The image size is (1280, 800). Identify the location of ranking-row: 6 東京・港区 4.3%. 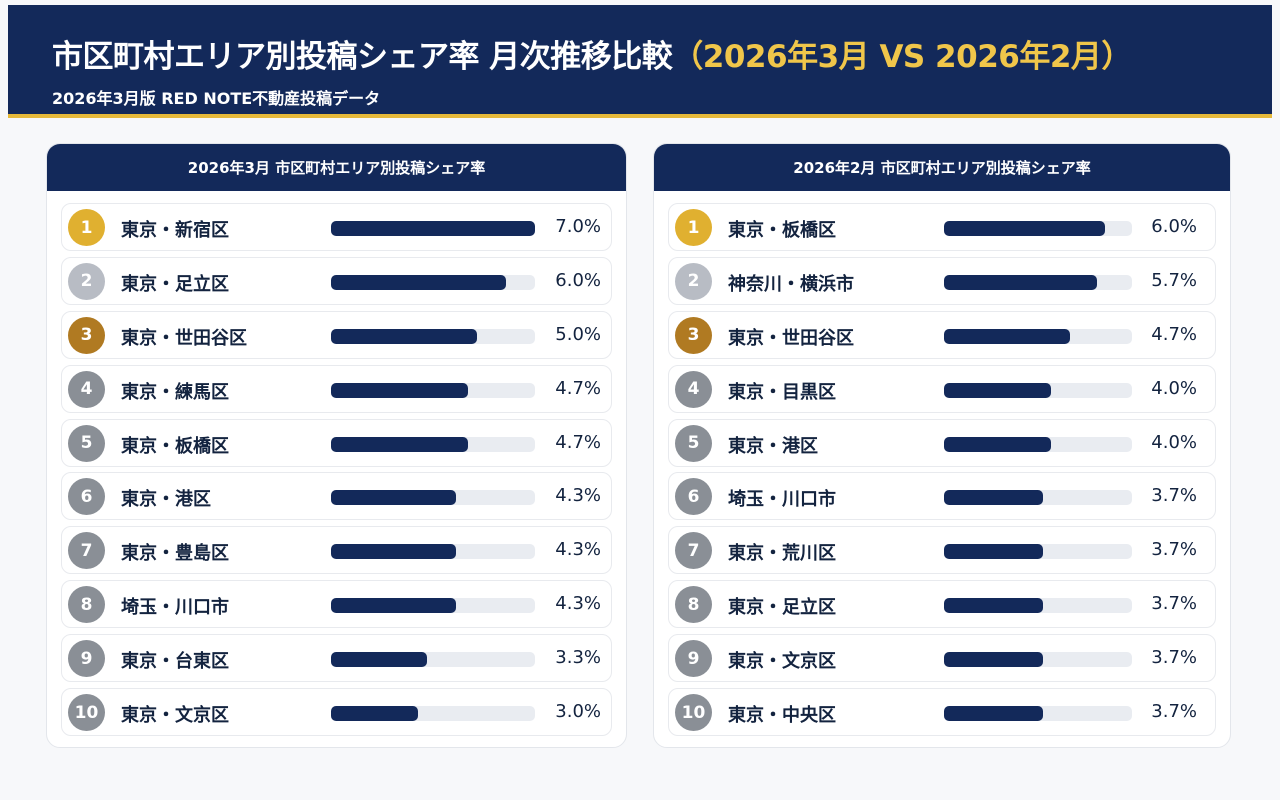
(336, 496).